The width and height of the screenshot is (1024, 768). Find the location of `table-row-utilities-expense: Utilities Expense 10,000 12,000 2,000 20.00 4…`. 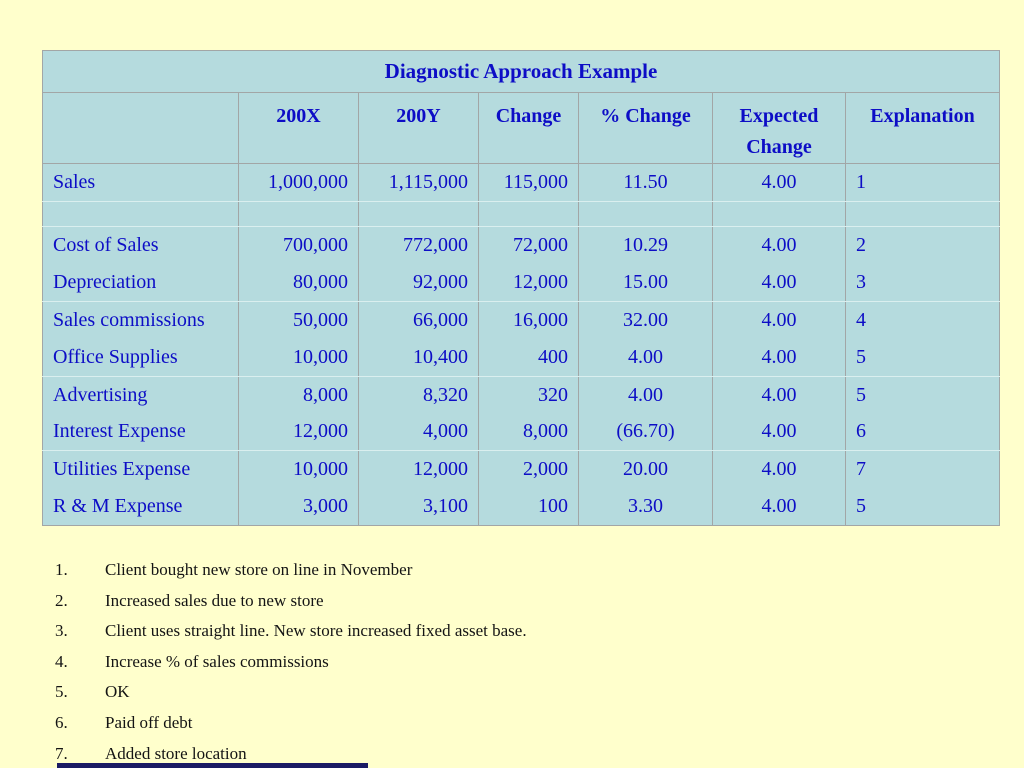

table-row-utilities-expense: Utilities Expense 10,000 12,000 2,000 20.00 4… is located at coordinates (521, 469).